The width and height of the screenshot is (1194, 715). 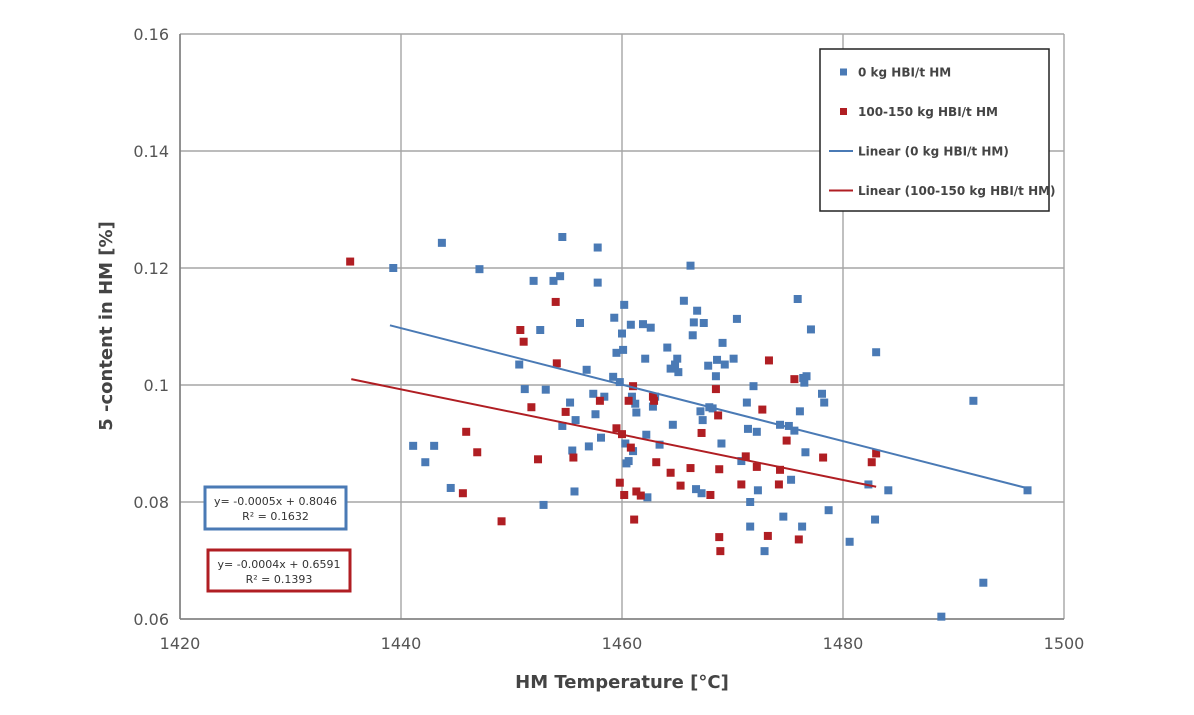 I want to click on x-axis-ticks: 1420 1440 1460 1480 1500, so click(x=622, y=643).